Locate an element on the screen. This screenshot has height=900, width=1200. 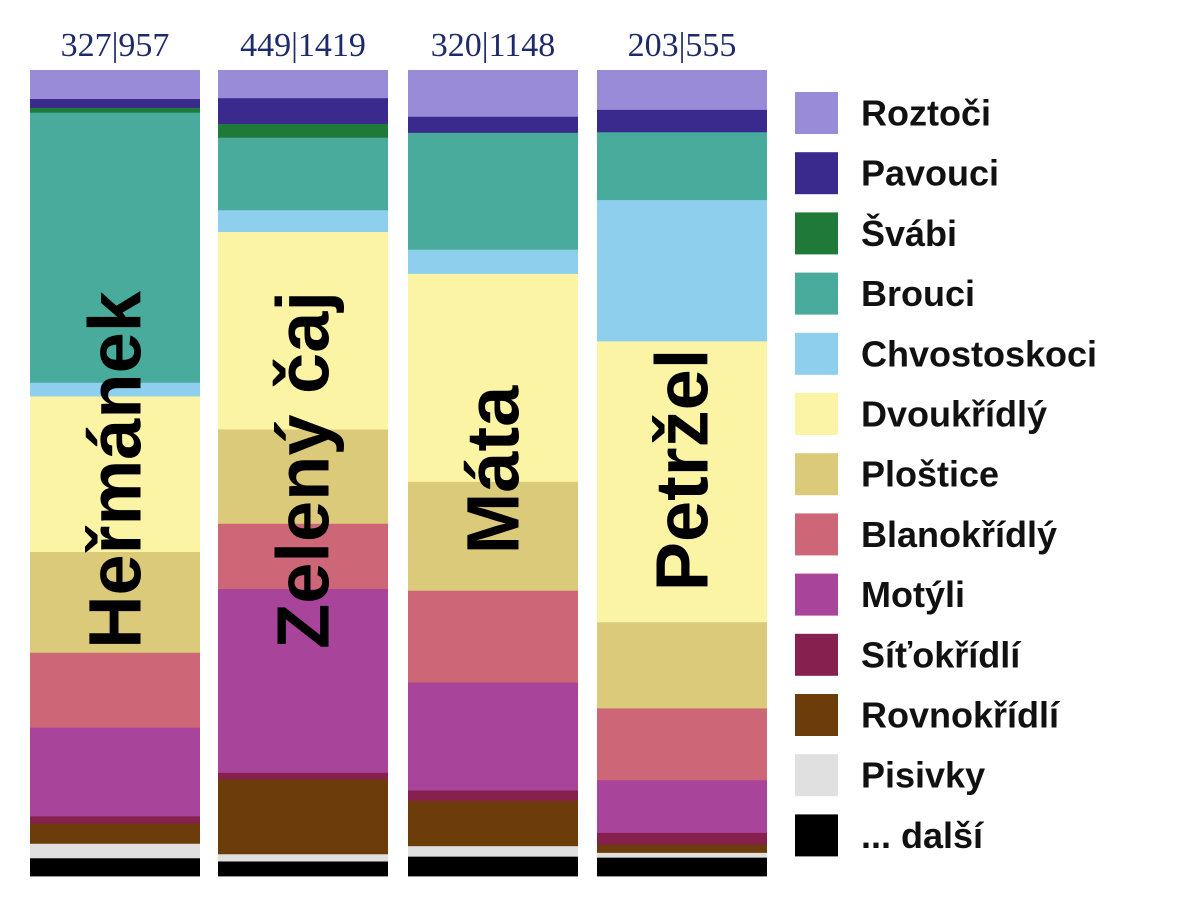
count-label-mata: 320|1148 is located at coordinates (493, 45).